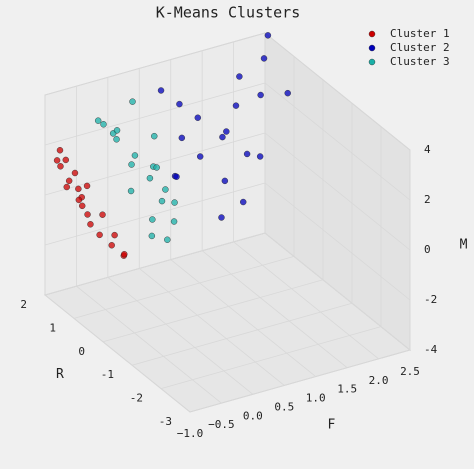 The image size is (474, 469). What do you see at coordinates (52, 327) in the screenshot?
I see `x-tick-label: 1` at bounding box center [52, 327].